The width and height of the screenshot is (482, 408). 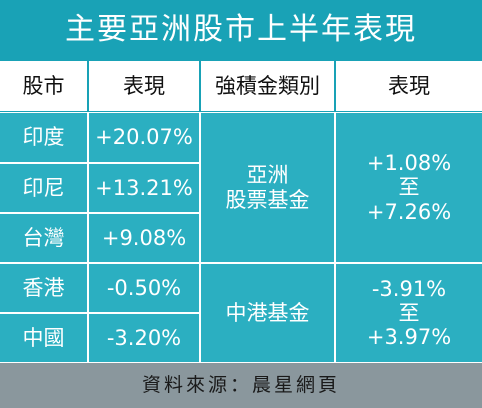 I want to click on text: +13.21%, so click(x=144, y=187).